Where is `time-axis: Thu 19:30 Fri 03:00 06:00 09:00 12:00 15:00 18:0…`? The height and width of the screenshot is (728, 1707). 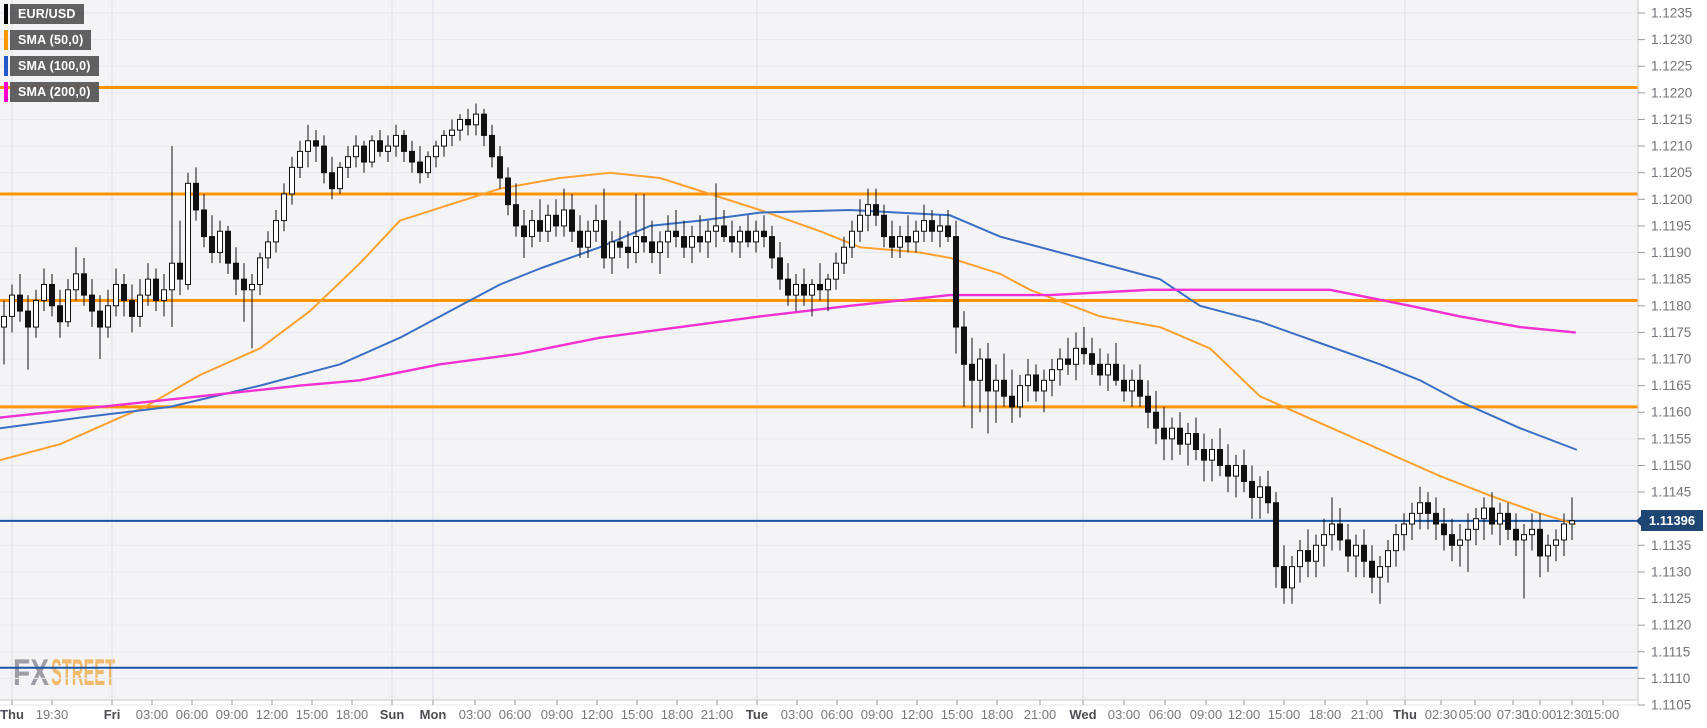 time-axis: Thu 19:30 Fri 03:00 06:00 09:00 12:00 15:00 18:0… is located at coordinates (809, 711).